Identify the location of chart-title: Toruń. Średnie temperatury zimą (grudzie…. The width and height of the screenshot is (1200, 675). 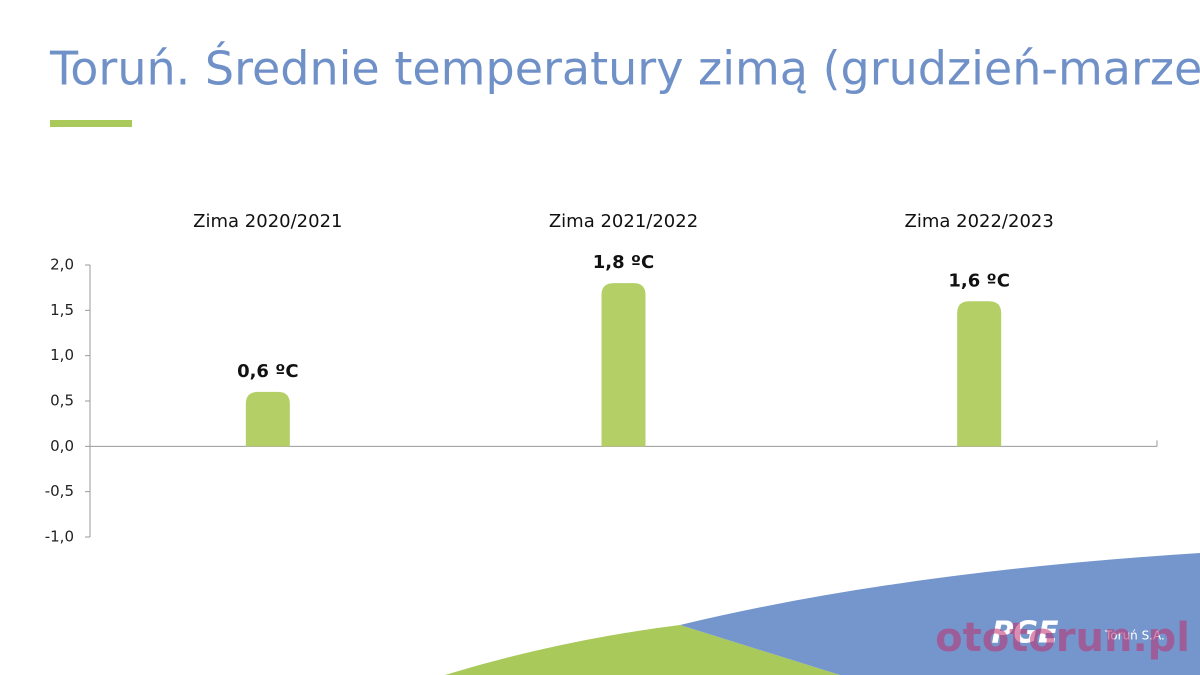
(624, 69).